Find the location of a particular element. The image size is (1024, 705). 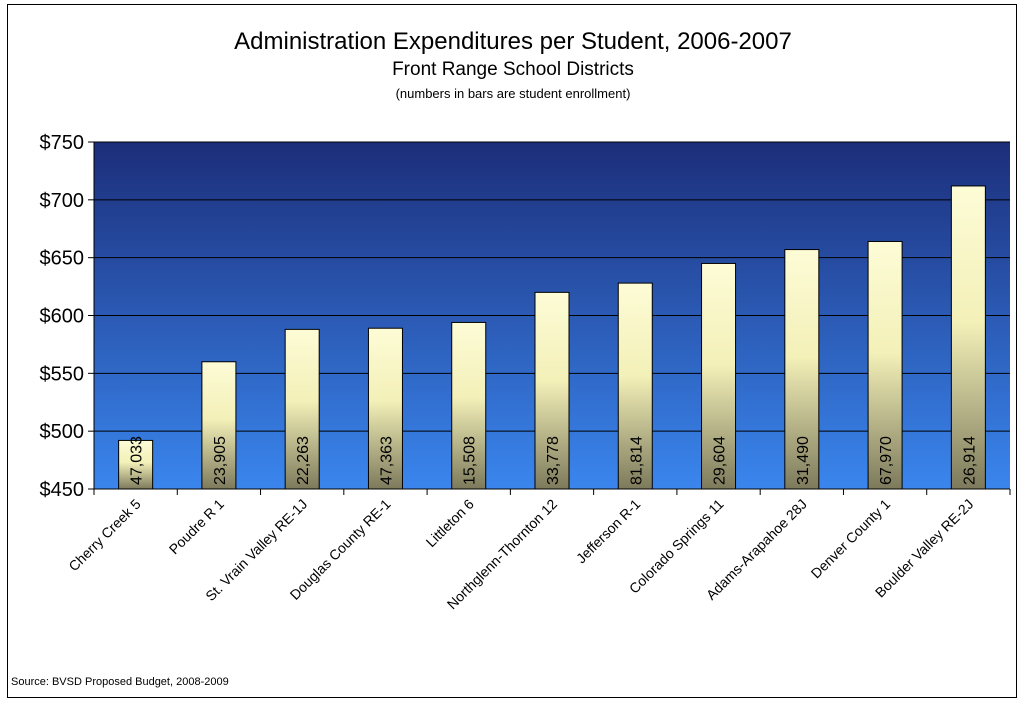

y-tick-label: $700 is located at coordinates (62, 201).